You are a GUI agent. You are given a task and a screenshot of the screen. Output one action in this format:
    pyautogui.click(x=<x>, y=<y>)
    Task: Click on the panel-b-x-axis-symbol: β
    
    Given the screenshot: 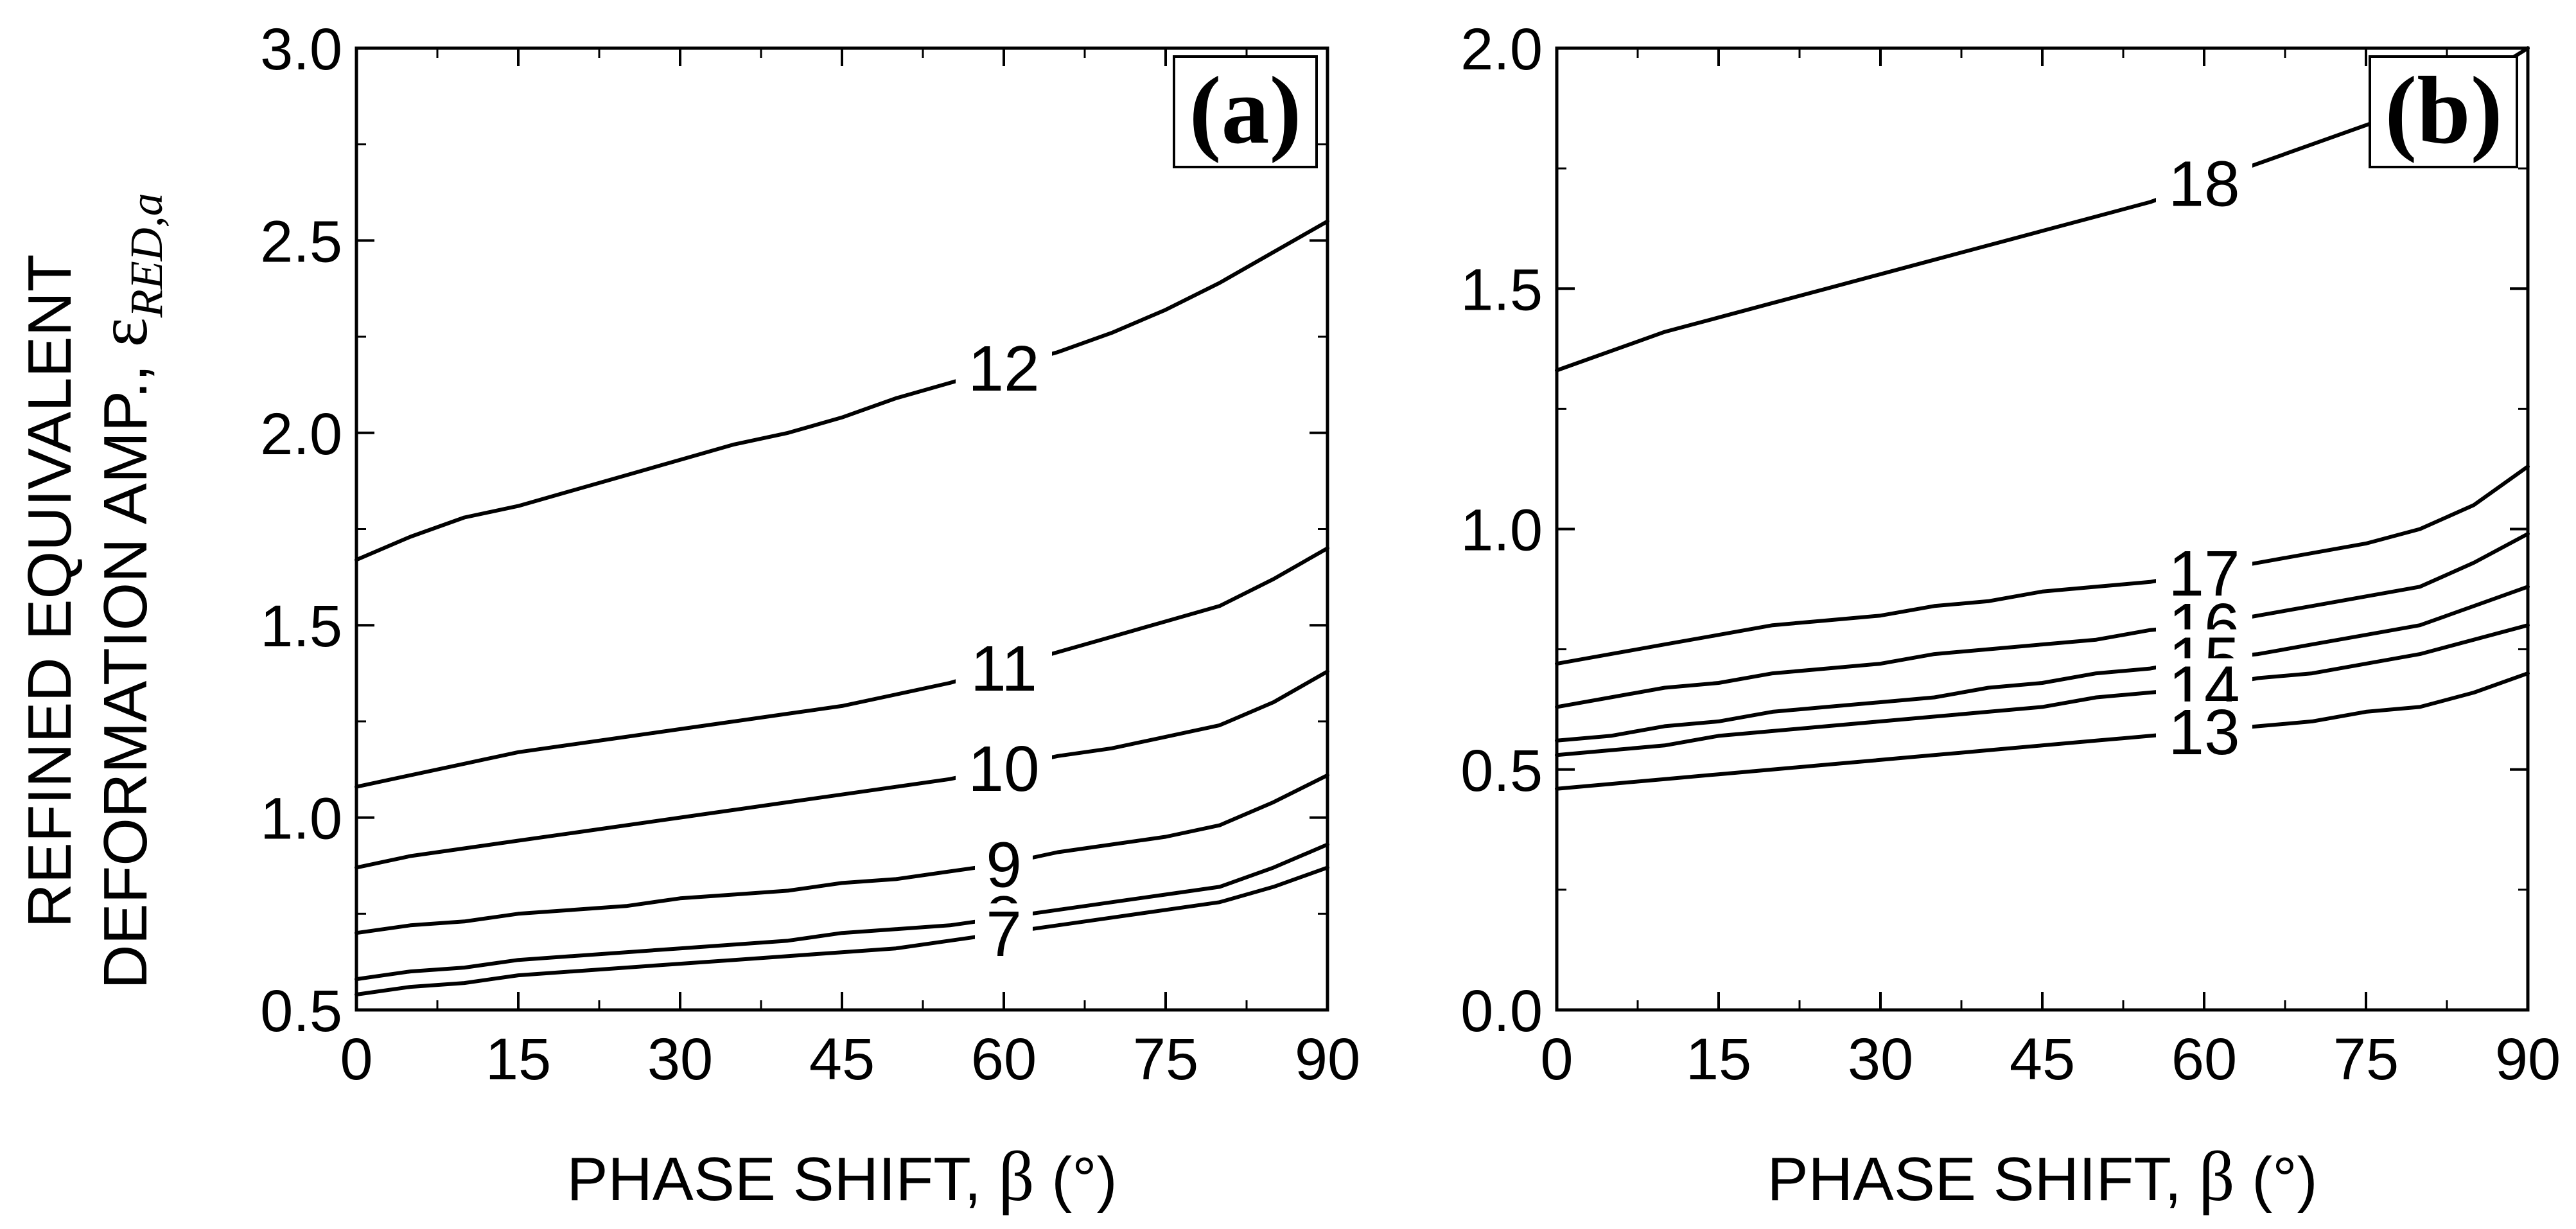 What is the action you would take?
    pyautogui.click(x=2217, y=1176)
    